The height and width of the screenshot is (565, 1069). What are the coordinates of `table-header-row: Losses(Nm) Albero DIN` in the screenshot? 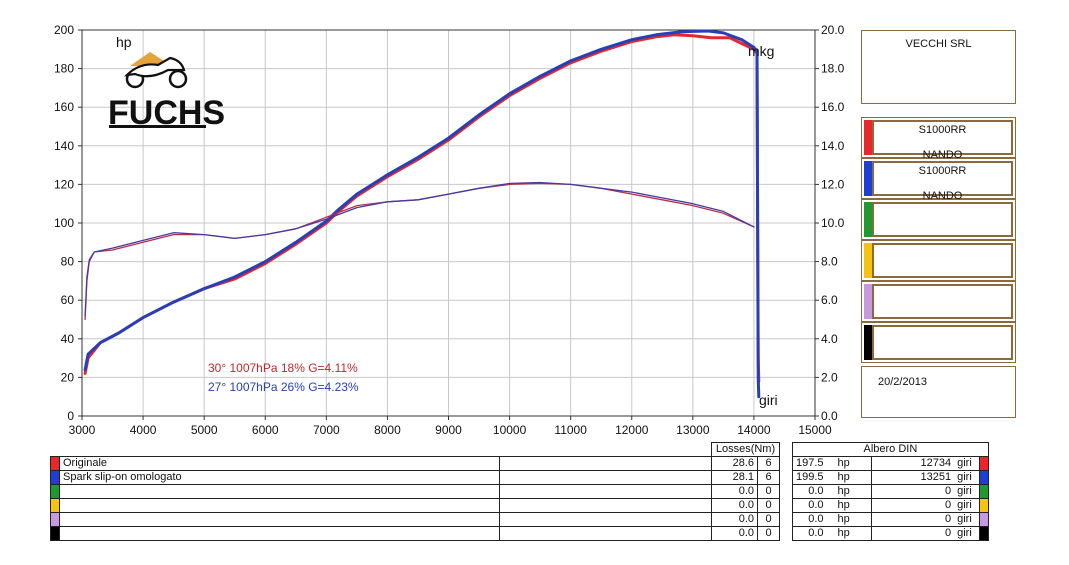 It's located at (520, 449).